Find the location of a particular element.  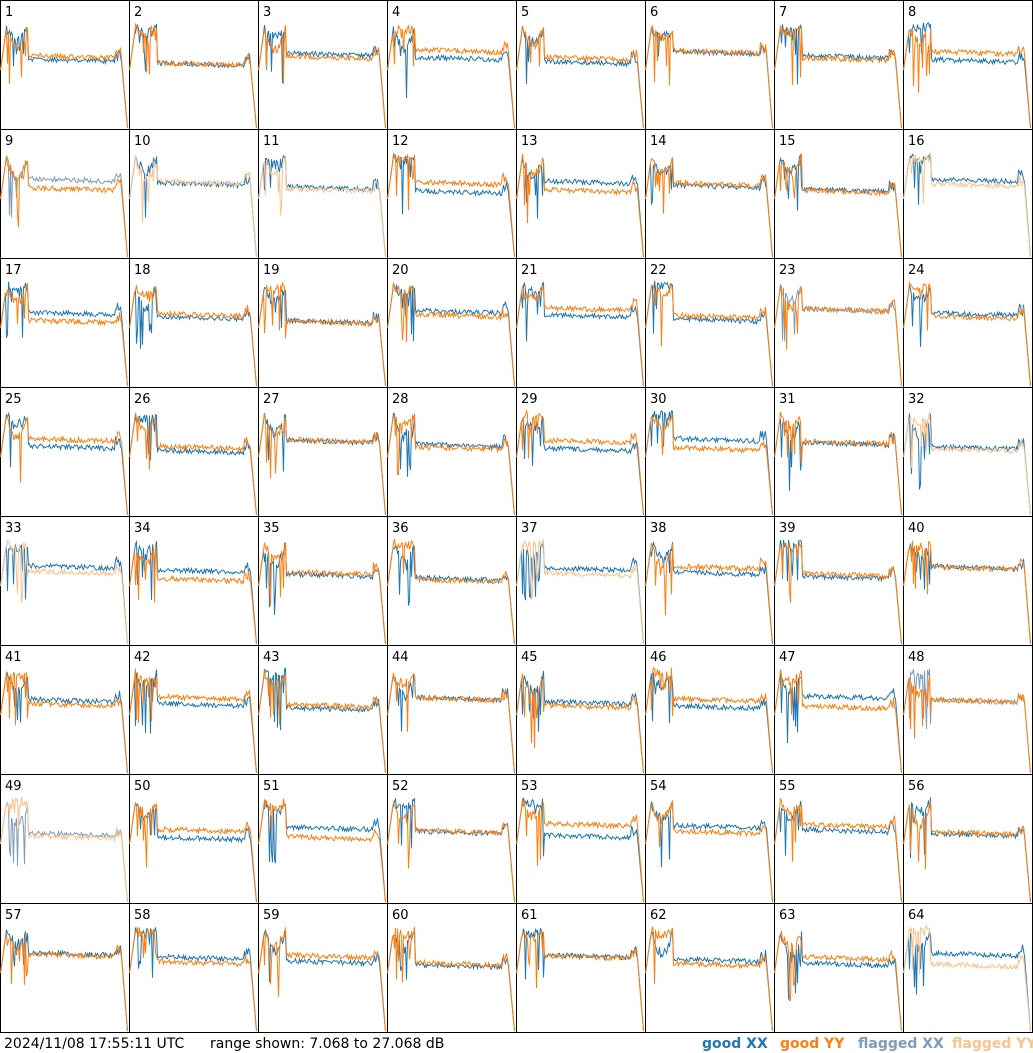

panel-label: 38 is located at coordinates (658, 528).